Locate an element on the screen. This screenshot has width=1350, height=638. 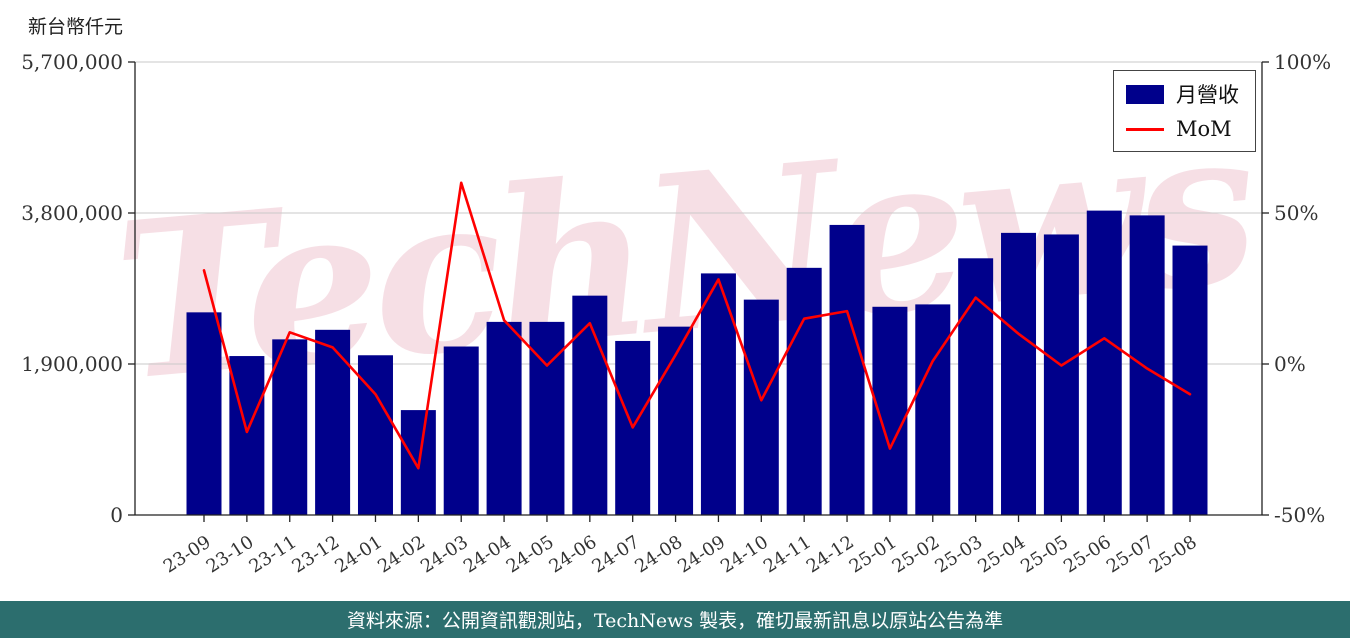
svg-text: 25-05 is located at coordinates (1044, 555).